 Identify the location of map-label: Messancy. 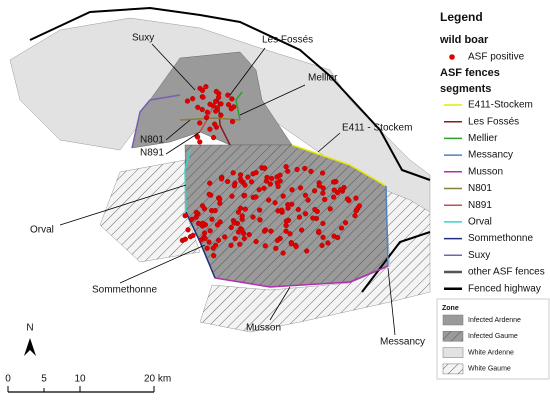
(402, 342).